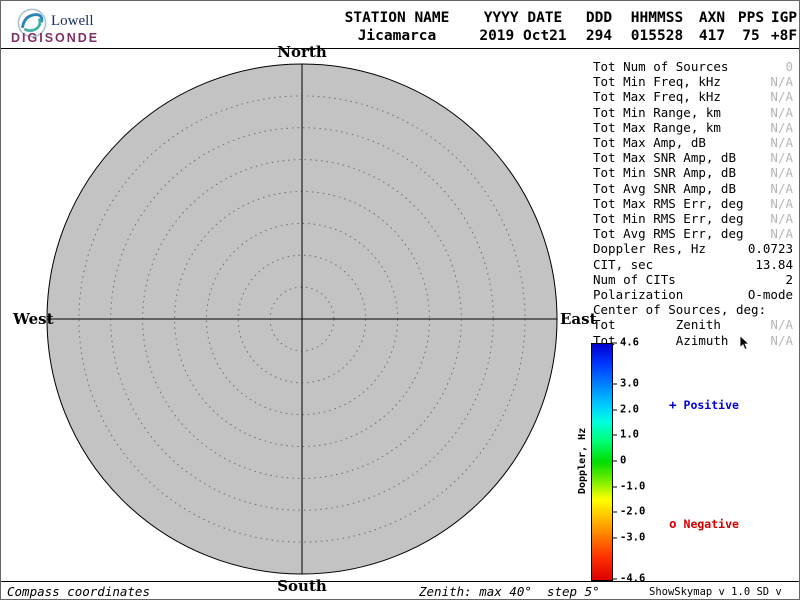 This screenshot has width=800, height=600. Describe the element at coordinates (523, 36) in the screenshot. I see `header-date-value: 2019 Oct21` at that location.